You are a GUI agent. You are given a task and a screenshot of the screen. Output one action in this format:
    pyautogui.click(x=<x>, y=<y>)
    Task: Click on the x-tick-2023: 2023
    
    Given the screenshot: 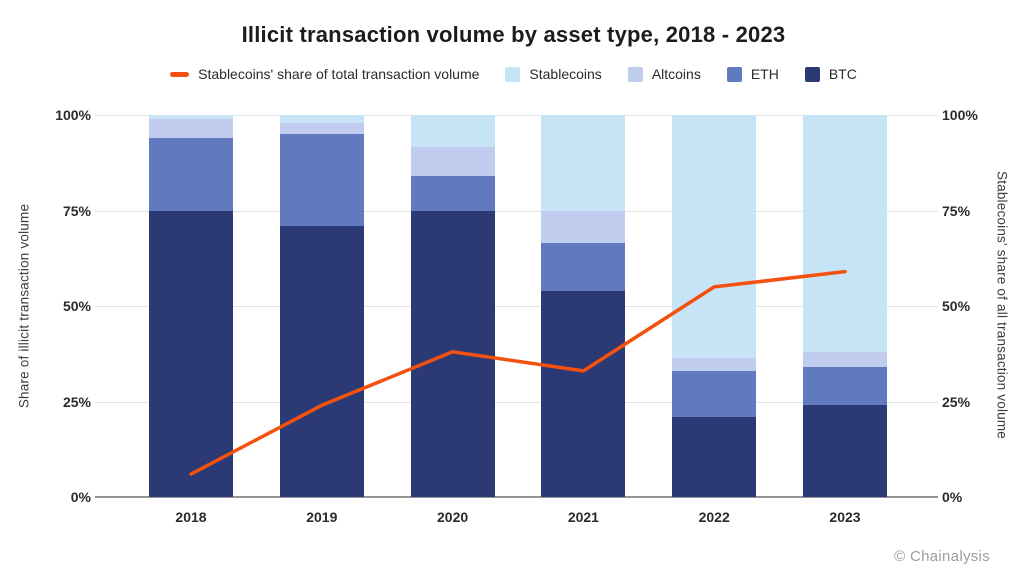 What is the action you would take?
    pyautogui.click(x=845, y=517)
    